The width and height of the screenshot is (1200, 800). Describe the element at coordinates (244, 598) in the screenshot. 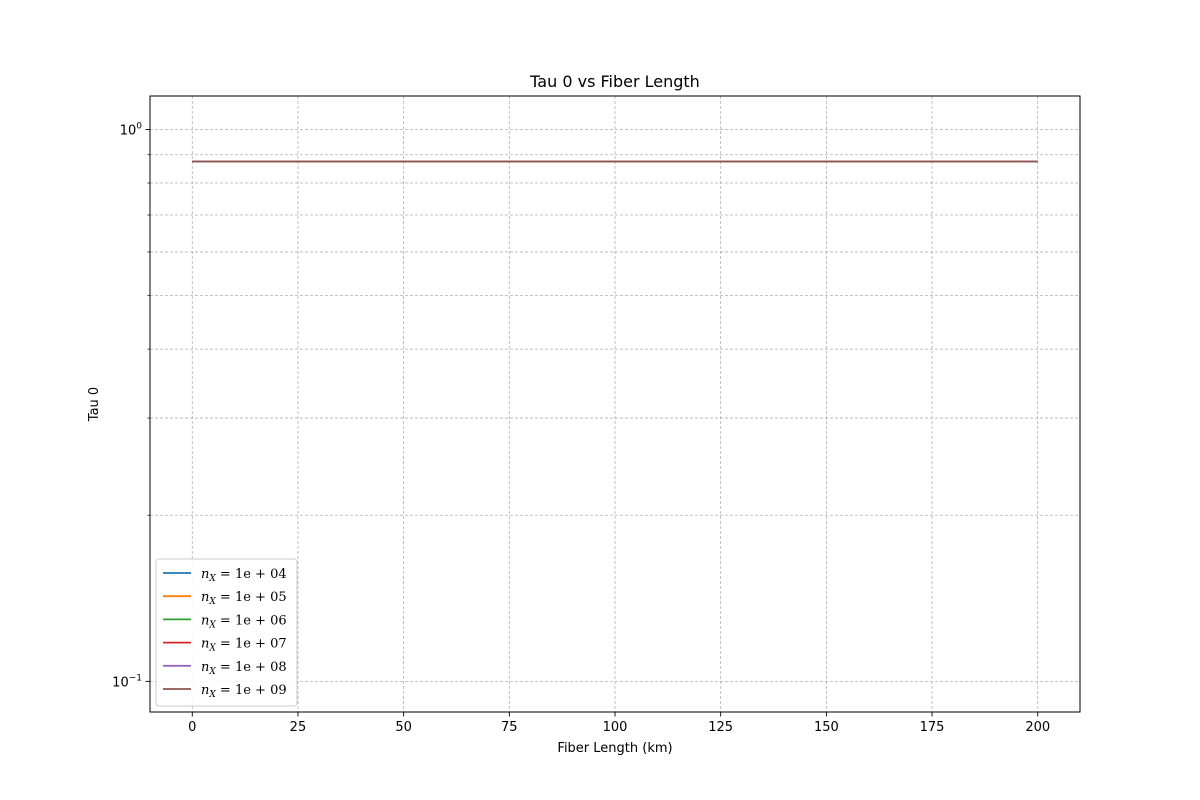

I see `legend-label: nX = 1e + 05` at that location.